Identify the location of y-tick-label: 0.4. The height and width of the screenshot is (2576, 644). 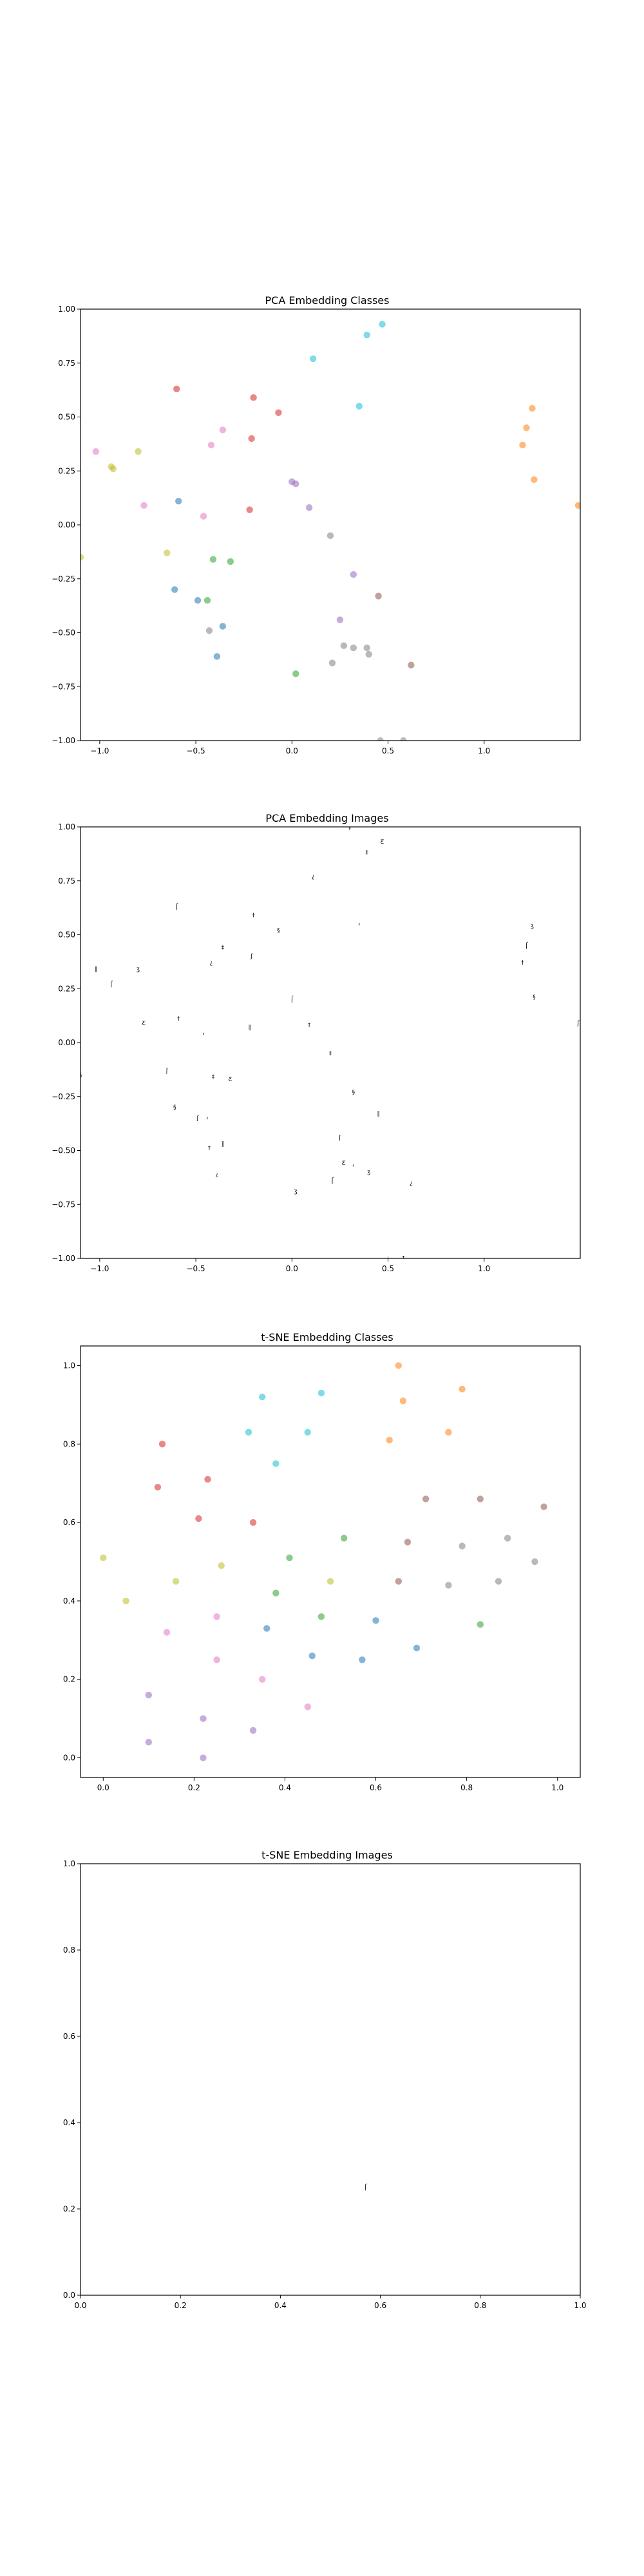
(69, 1601).